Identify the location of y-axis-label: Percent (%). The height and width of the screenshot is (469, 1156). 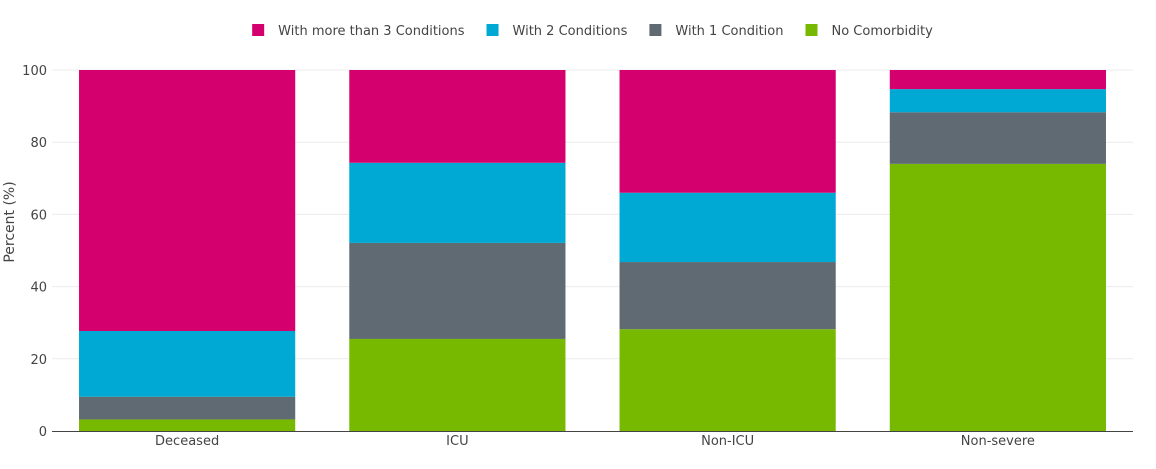
(10, 221).